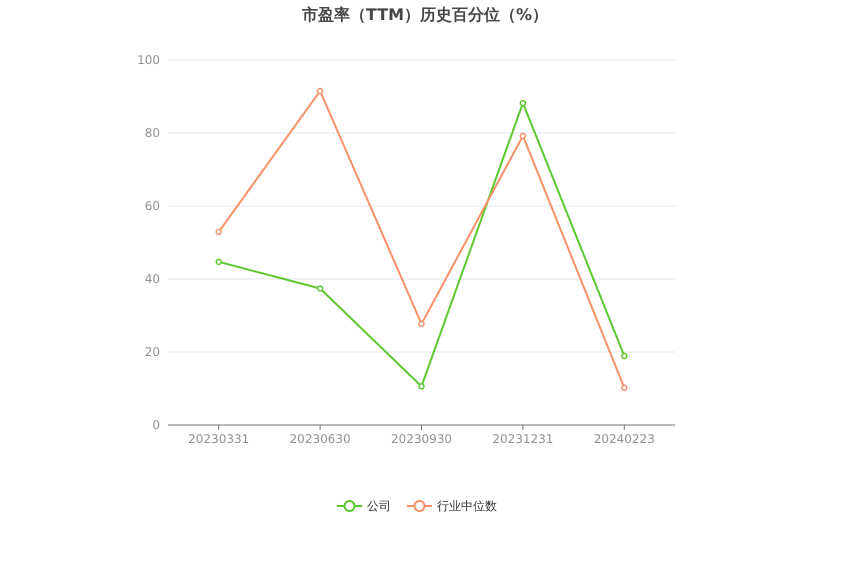 The width and height of the screenshot is (850, 575). What do you see at coordinates (148, 60) in the screenshot?
I see `y-tick-label: 100` at bounding box center [148, 60].